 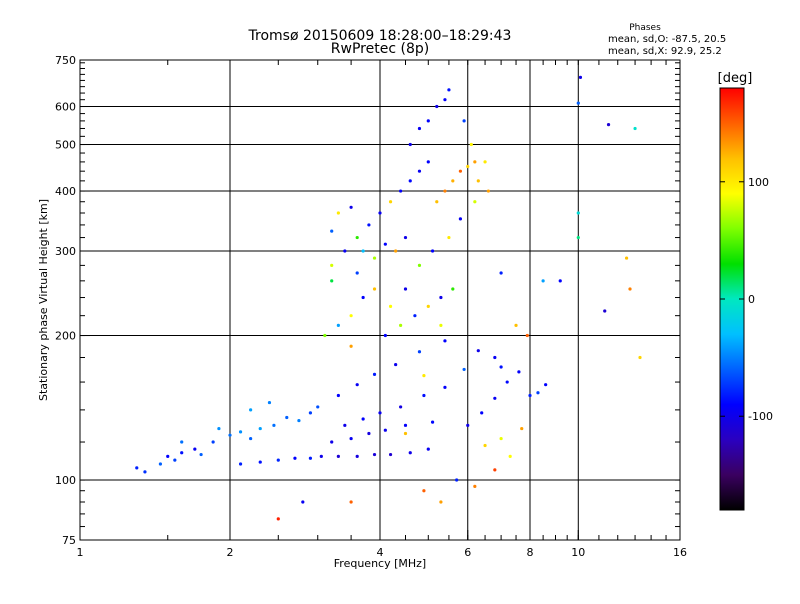 I want to click on x-tick-label: 8, so click(x=530, y=552).